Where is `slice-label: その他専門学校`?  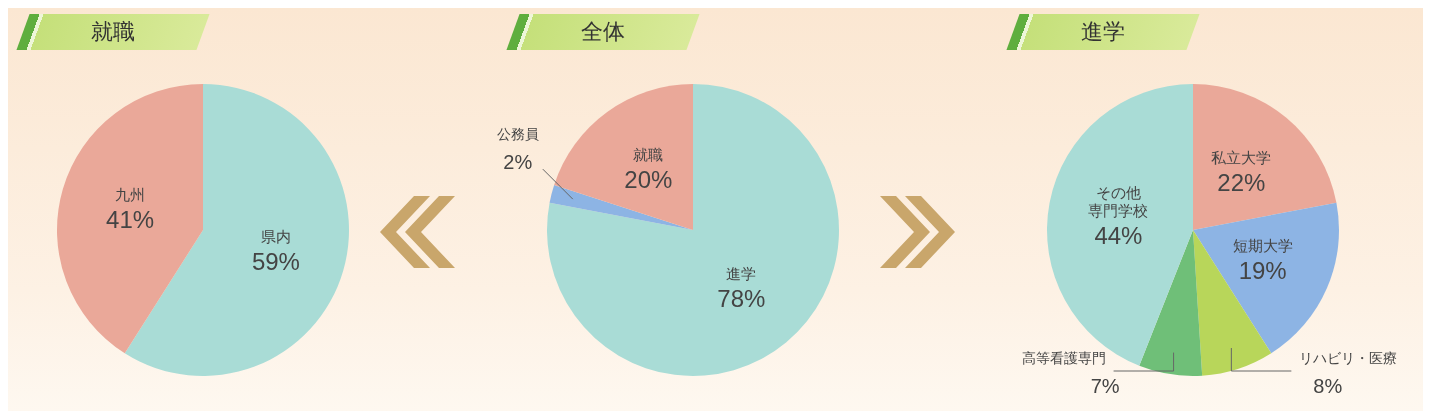
slice-label: その他専門学校 is located at coordinates (1118, 201).